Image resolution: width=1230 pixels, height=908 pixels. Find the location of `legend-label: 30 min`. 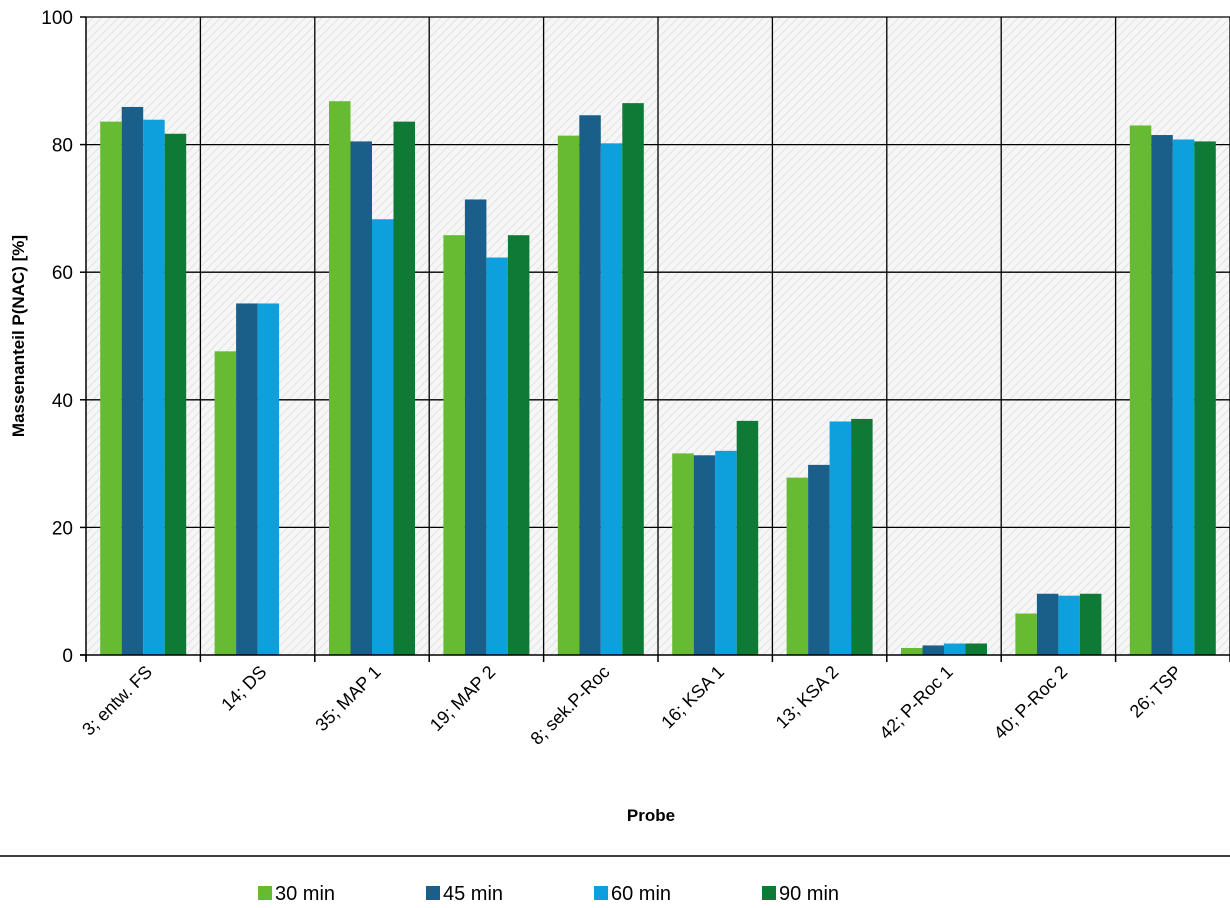

legend-label: 30 min is located at coordinates (305, 894).